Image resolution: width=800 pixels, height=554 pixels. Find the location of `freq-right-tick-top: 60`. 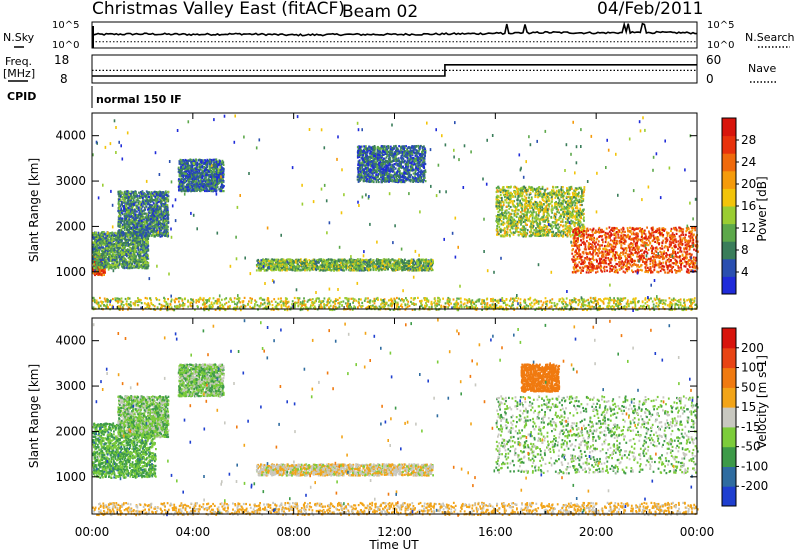

freq-right-tick-top: 60 is located at coordinates (713, 60).